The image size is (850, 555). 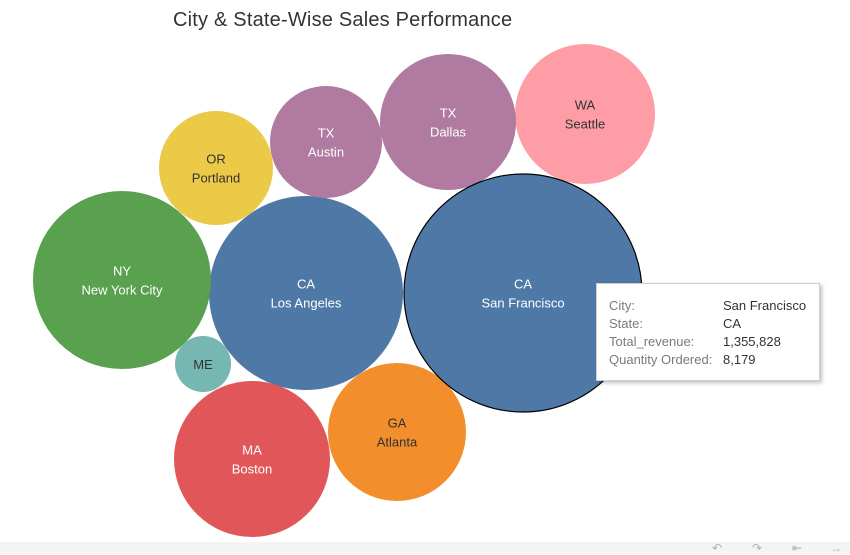 I want to click on bubble-city-label: Austin, so click(x=326, y=152).